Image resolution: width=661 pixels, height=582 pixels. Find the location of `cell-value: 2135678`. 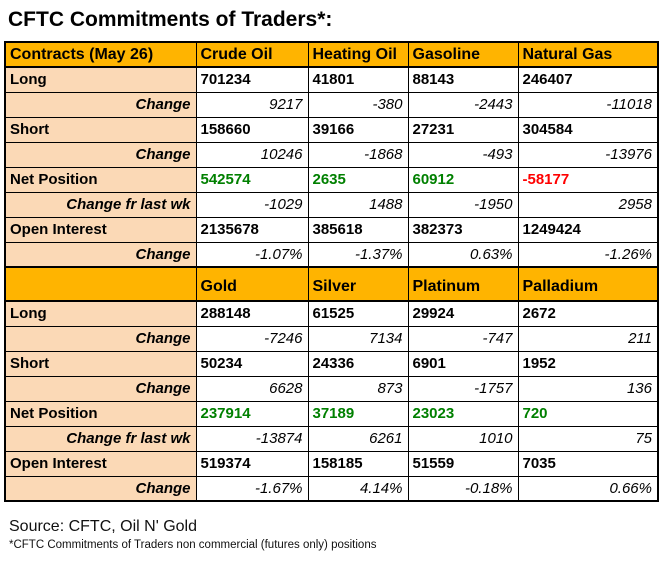

cell-value: 2135678 is located at coordinates (252, 229).